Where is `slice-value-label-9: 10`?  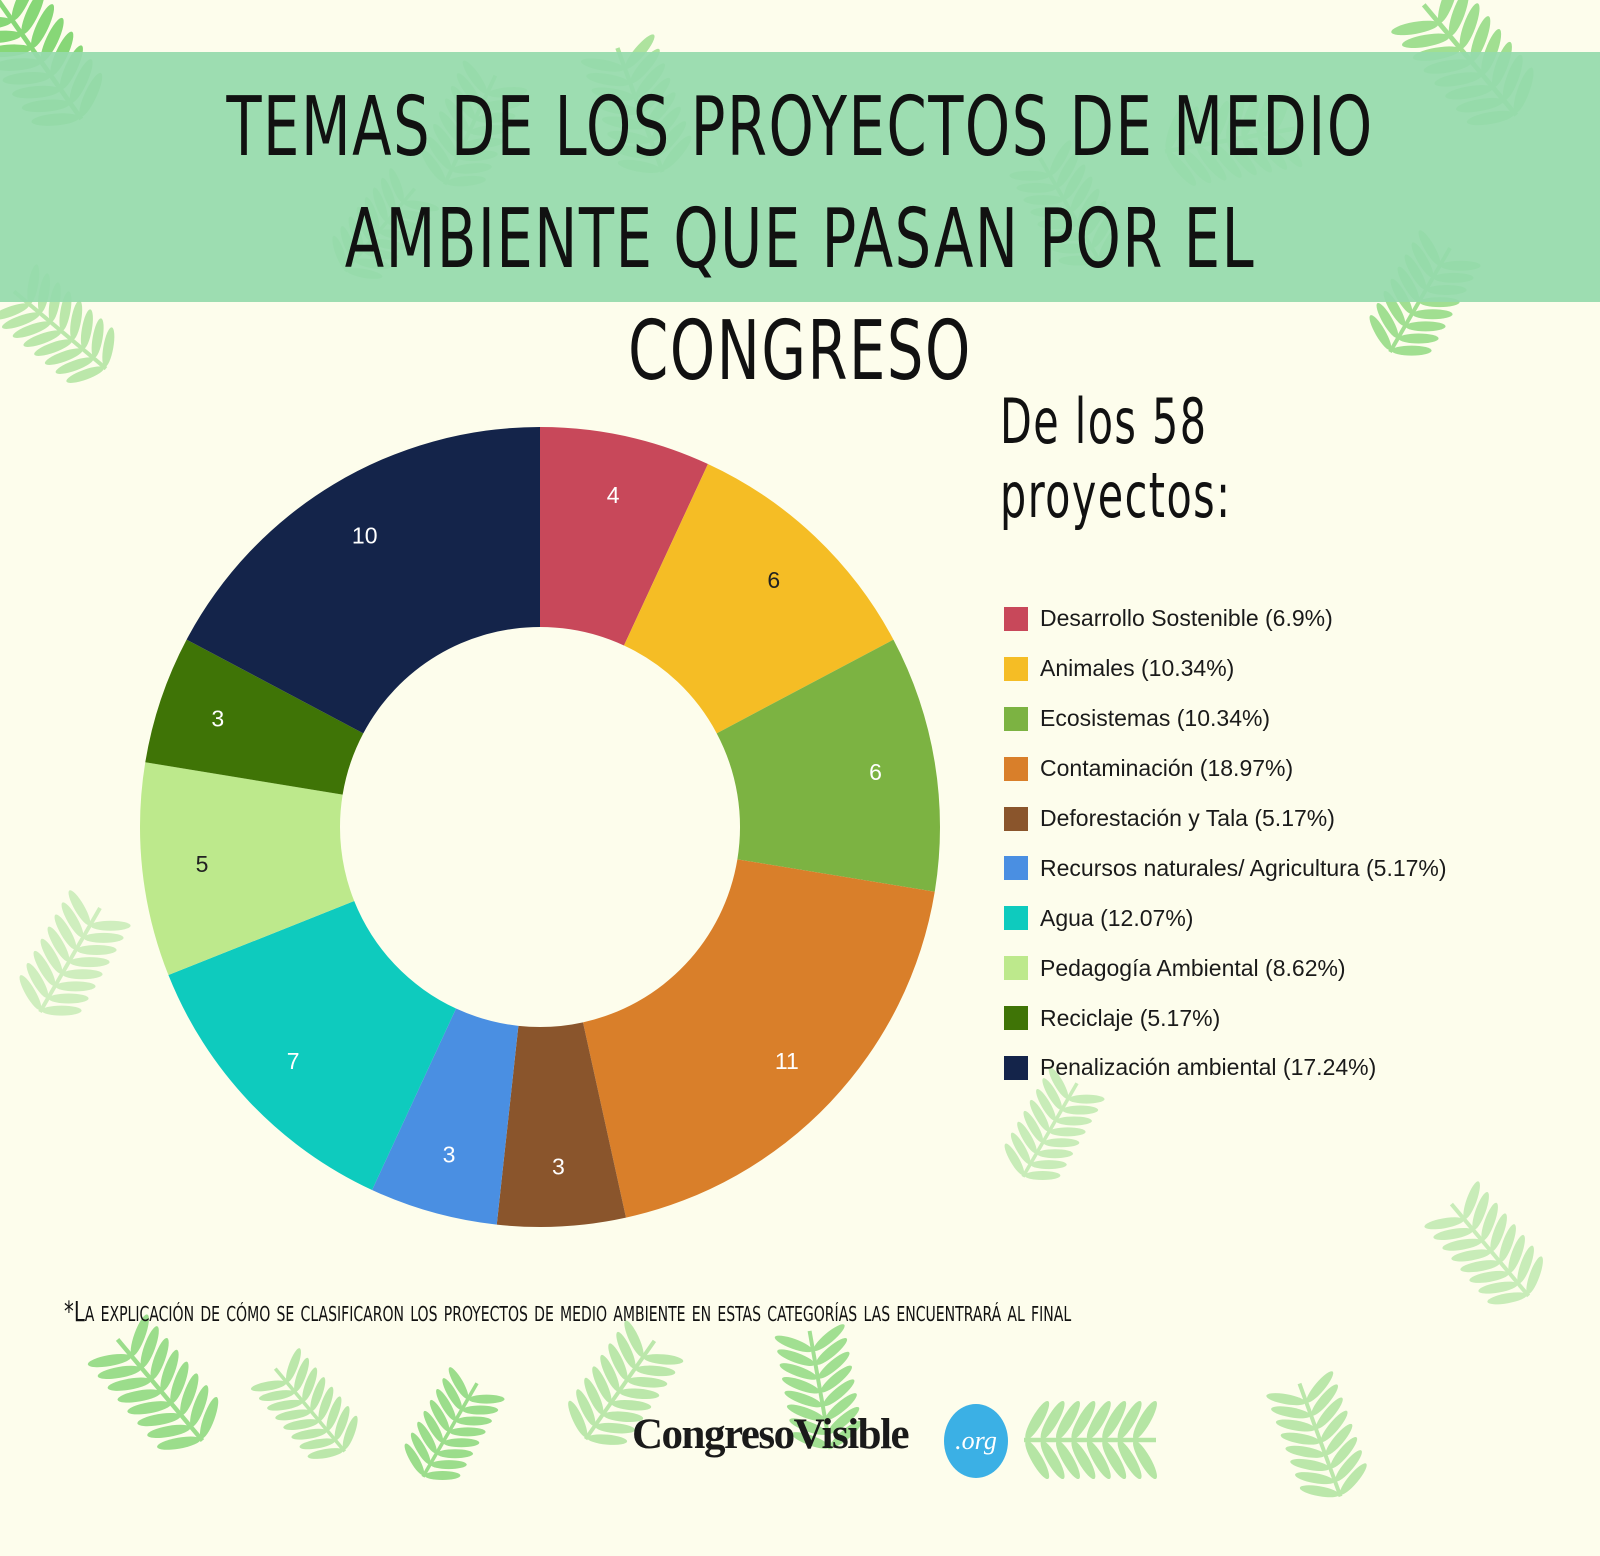 slice-value-label-9: 10 is located at coordinates (365, 536).